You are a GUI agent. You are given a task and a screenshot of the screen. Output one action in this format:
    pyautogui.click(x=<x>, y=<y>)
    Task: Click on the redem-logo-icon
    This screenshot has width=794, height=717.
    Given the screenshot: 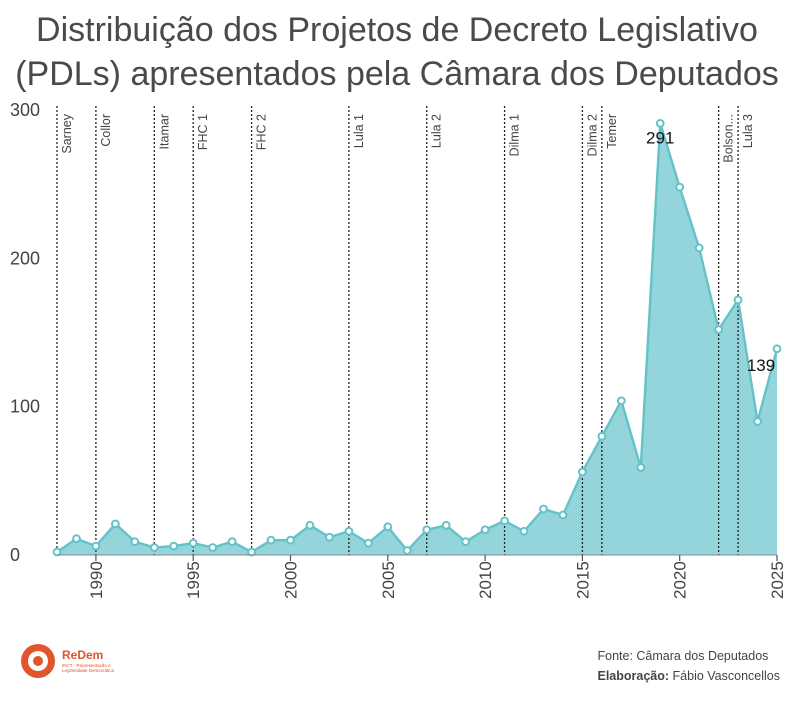 What is the action you would take?
    pyautogui.click(x=38, y=661)
    